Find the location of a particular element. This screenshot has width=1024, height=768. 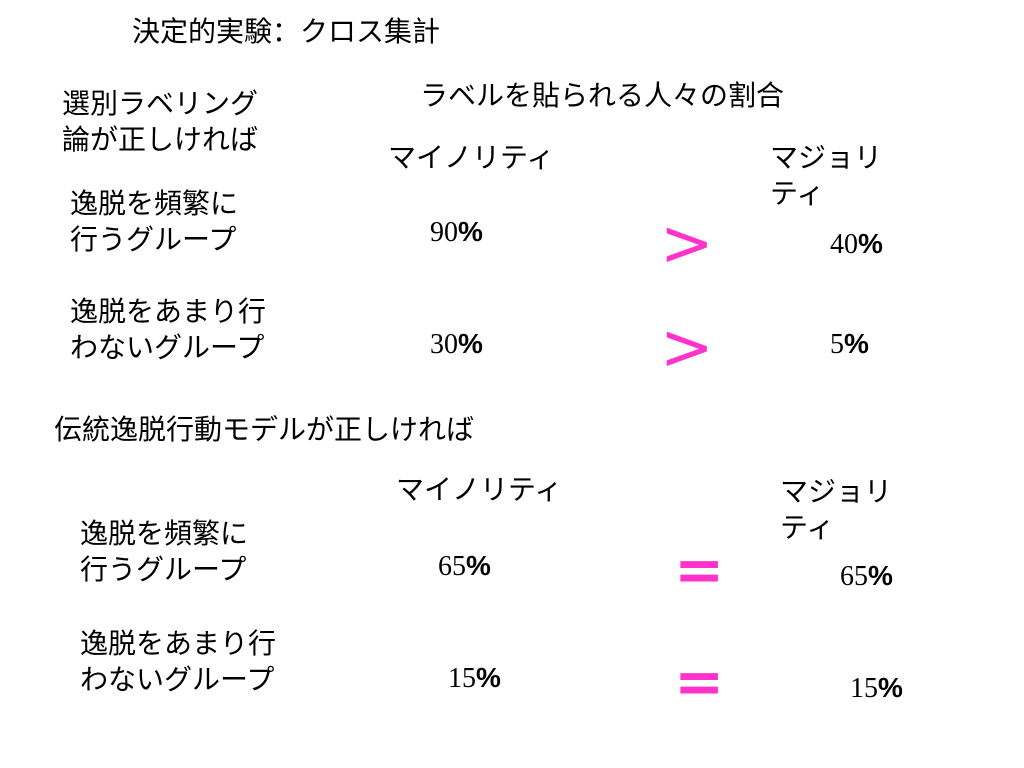

section2-row2-equals-symbol: = is located at coordinates (699, 682).